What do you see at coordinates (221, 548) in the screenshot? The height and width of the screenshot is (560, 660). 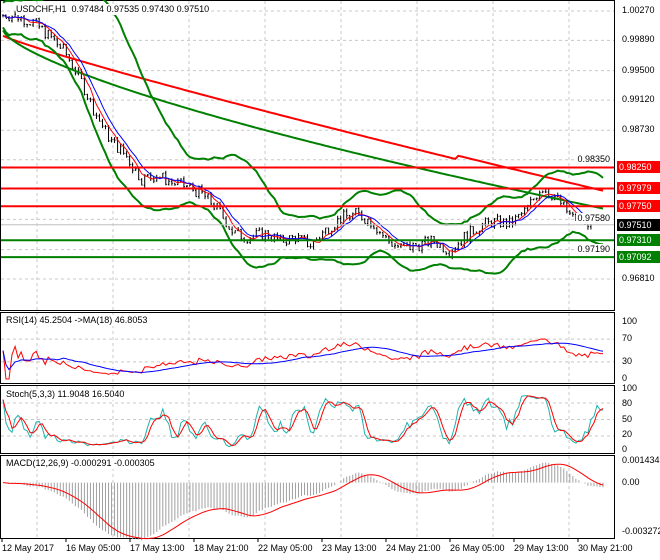 I see `time-axis-label: 18 May 21:00` at bounding box center [221, 548].